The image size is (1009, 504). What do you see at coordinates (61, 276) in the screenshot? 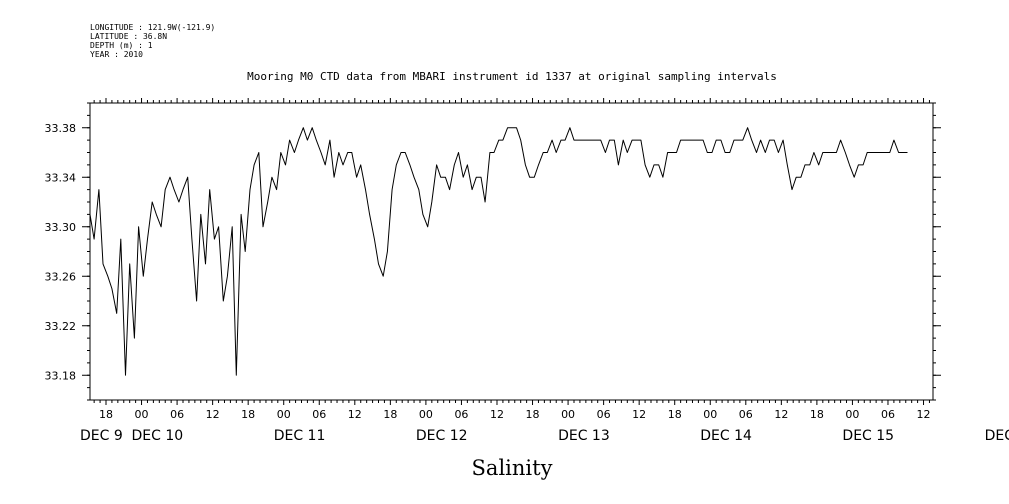
I see `y-tick-label: 33.26` at bounding box center [61, 276].